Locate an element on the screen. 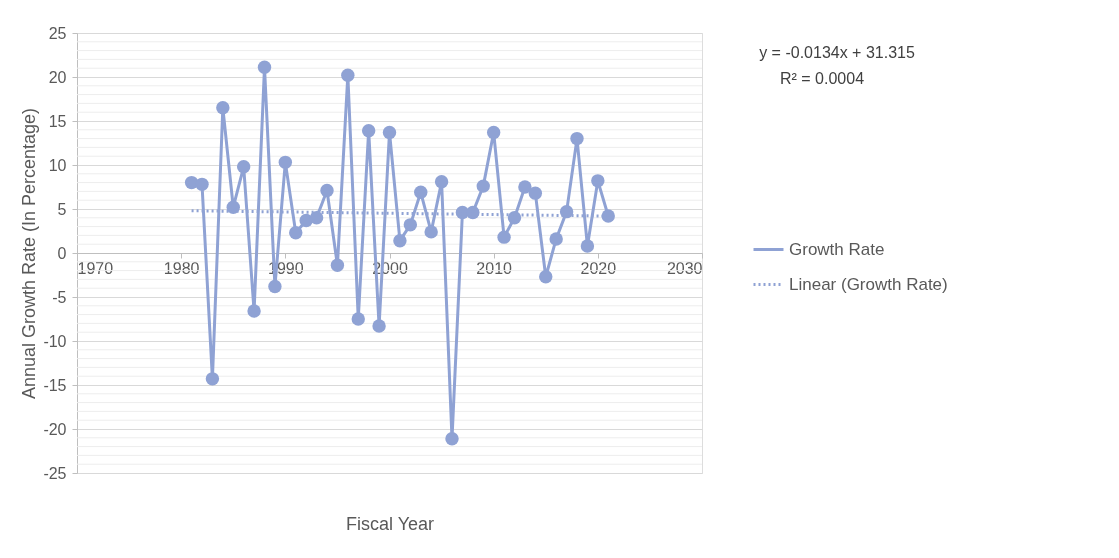  y-tick-label: -20 is located at coordinates (55, 429).